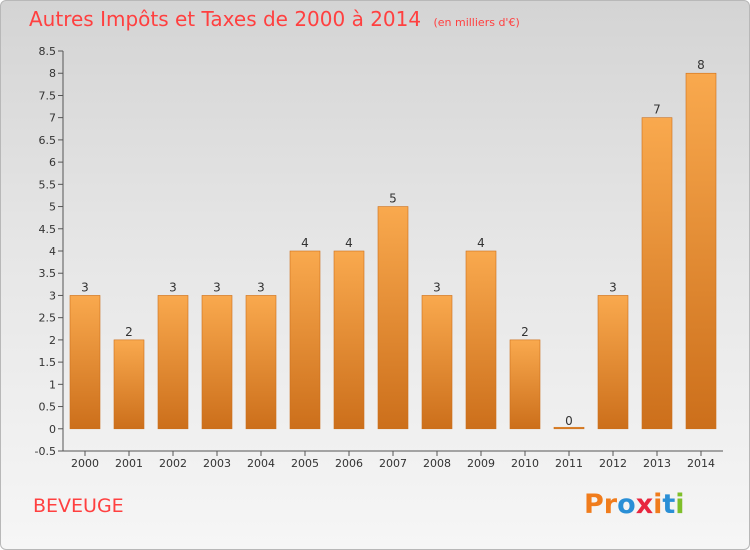 This screenshot has width=750, height=550. What do you see at coordinates (610, 504) in the screenshot?
I see `logo-letter: r` at bounding box center [610, 504].